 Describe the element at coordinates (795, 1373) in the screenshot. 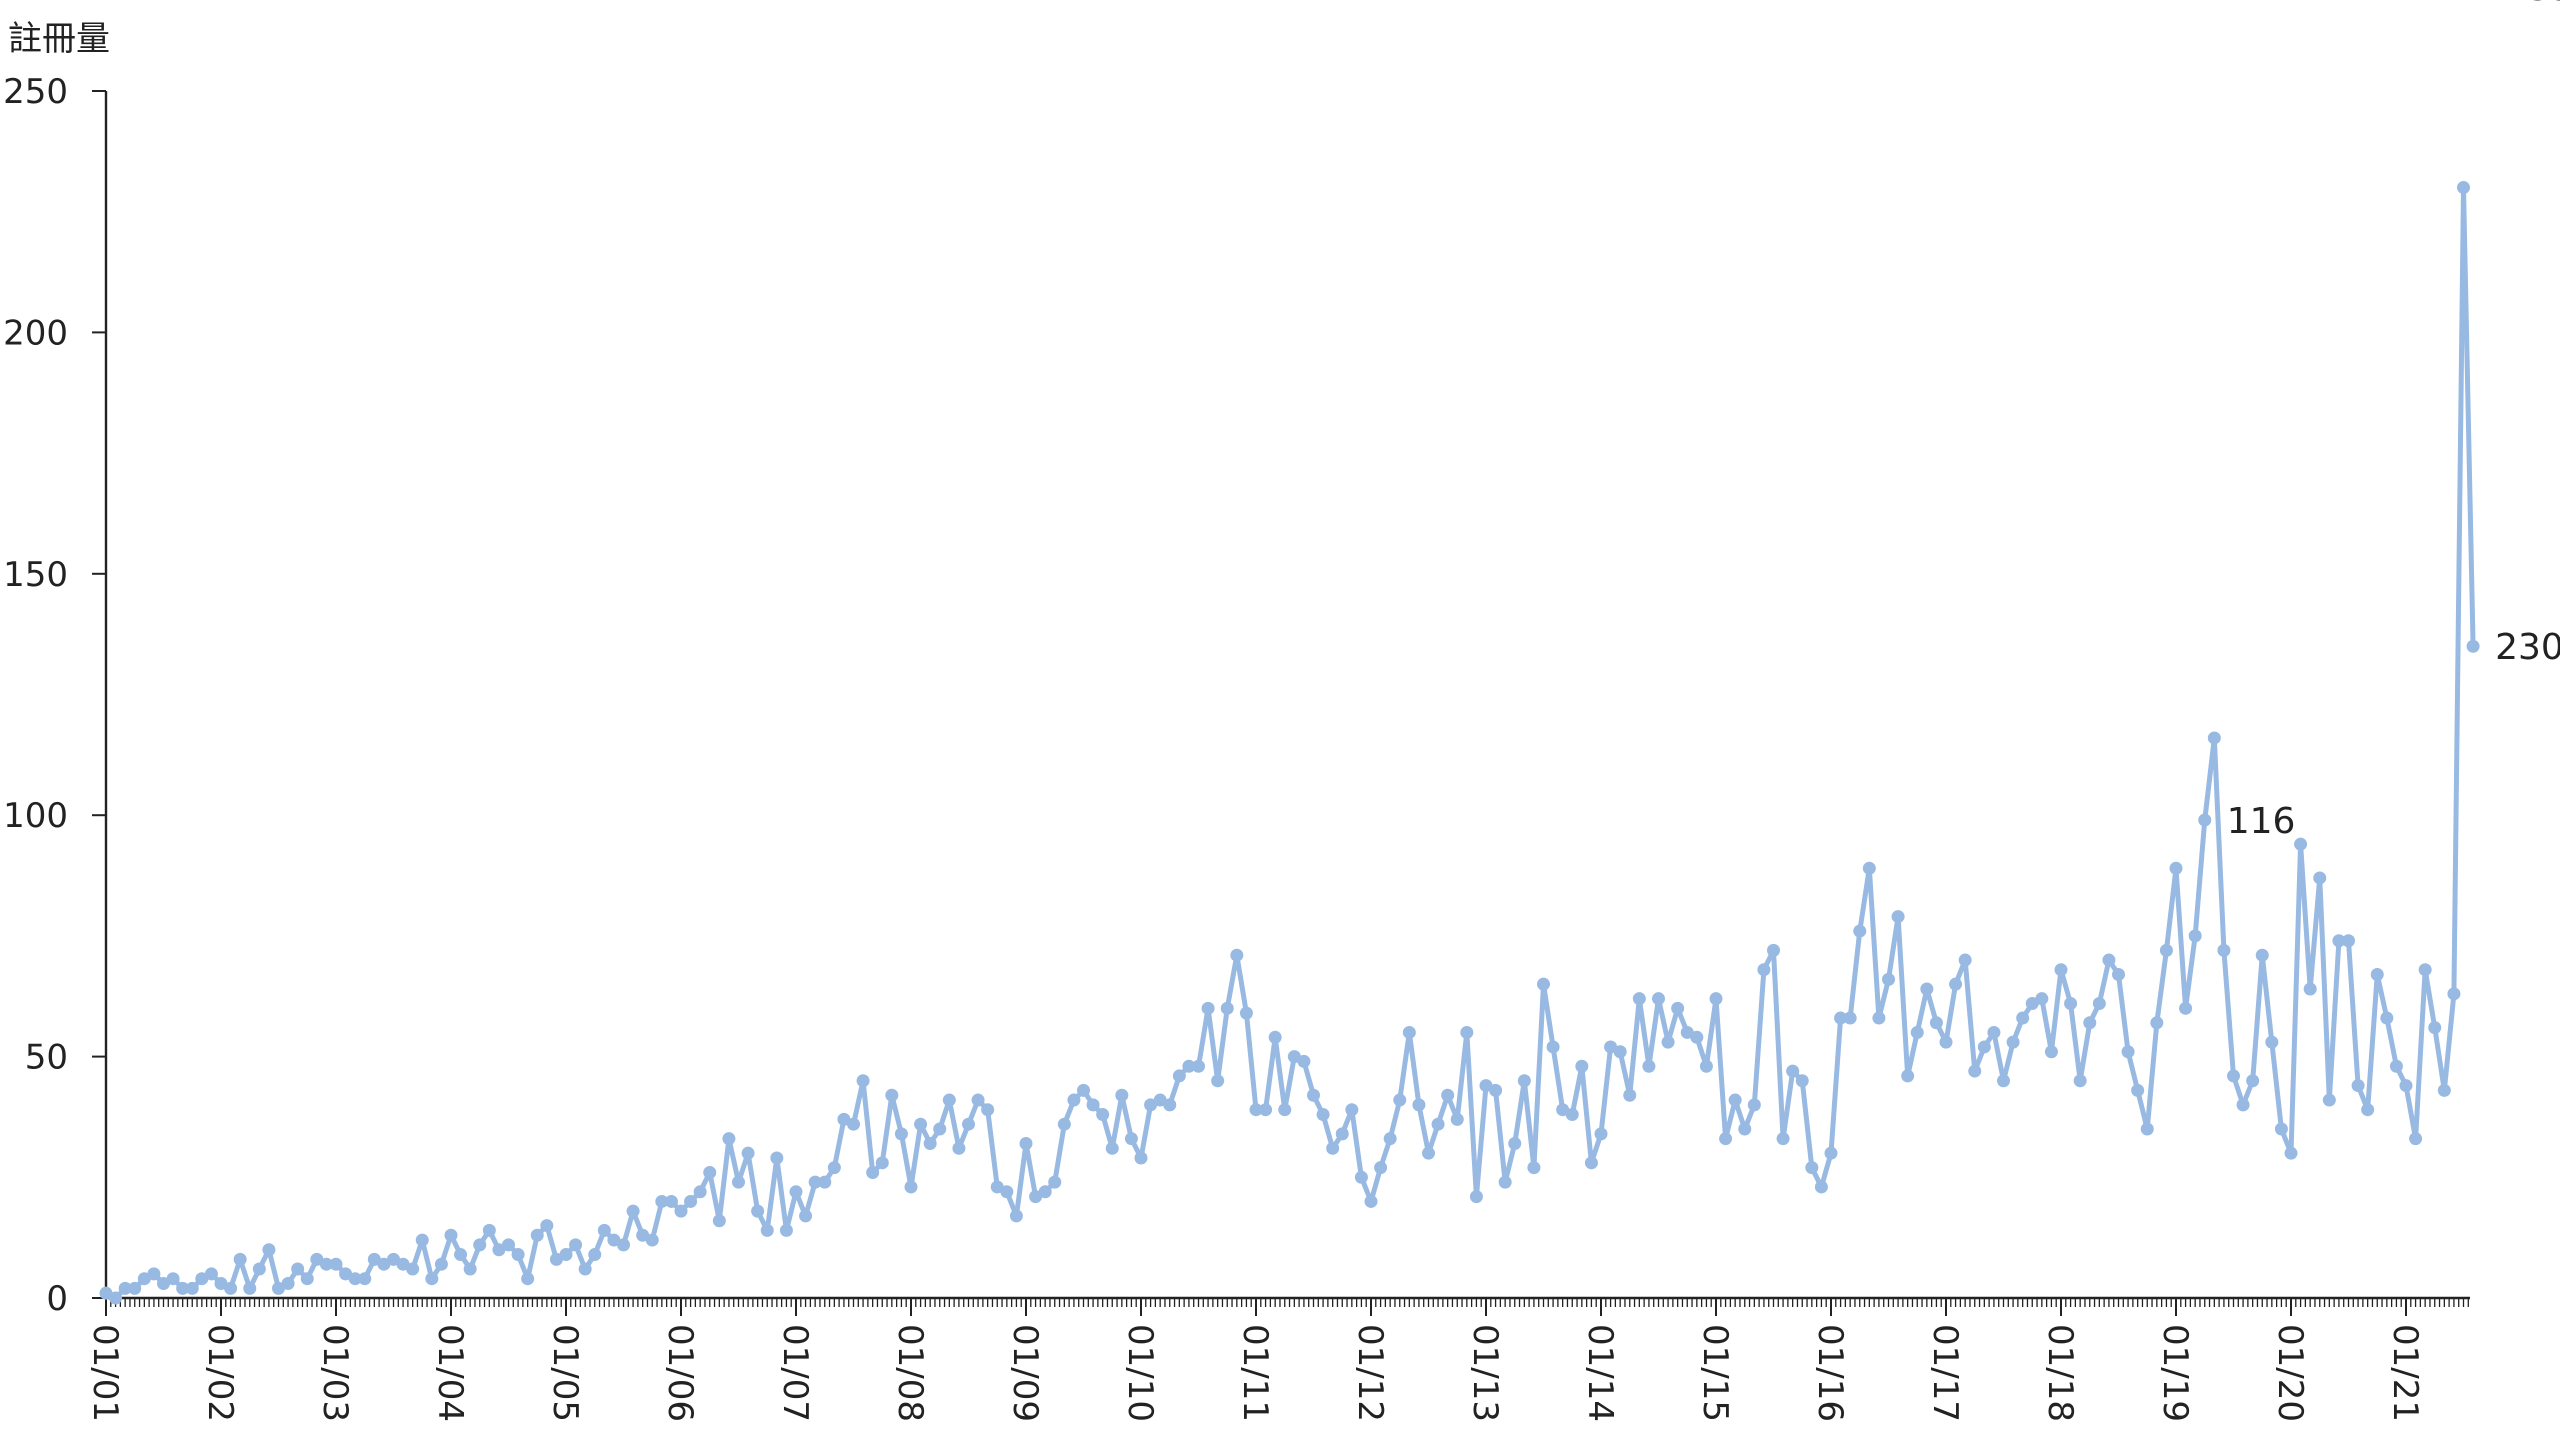

I see `x-tick-label: 01/07` at that location.